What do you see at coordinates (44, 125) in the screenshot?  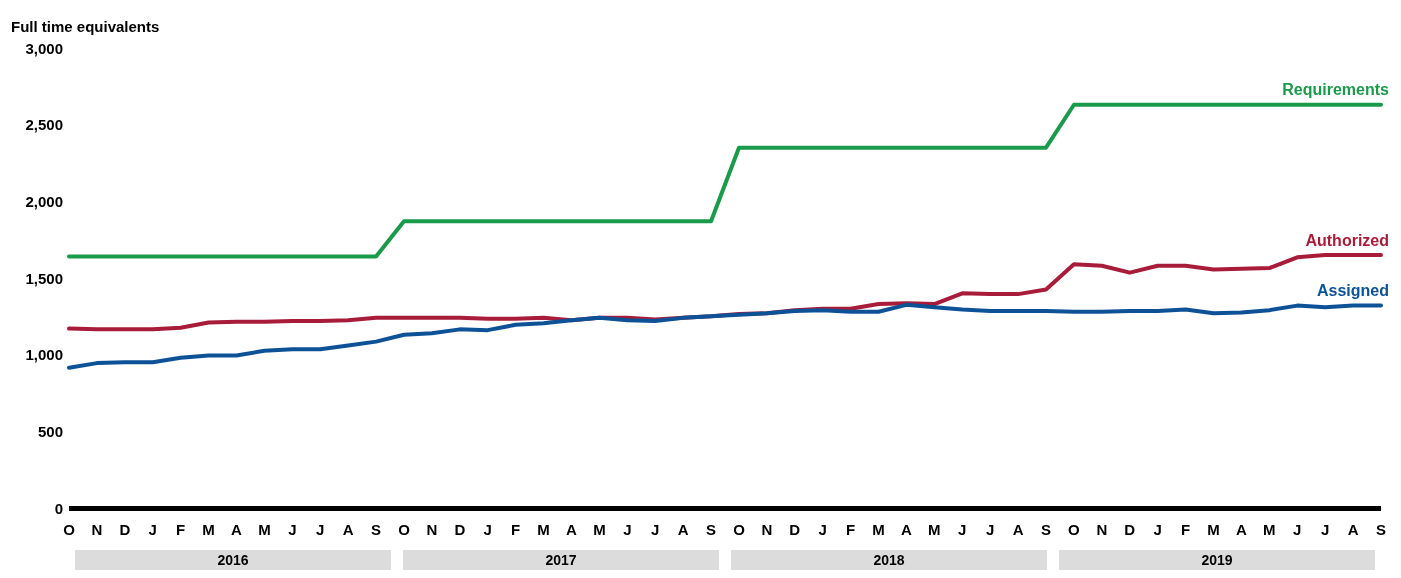 I see `y-tick-label: 2,500` at bounding box center [44, 125].